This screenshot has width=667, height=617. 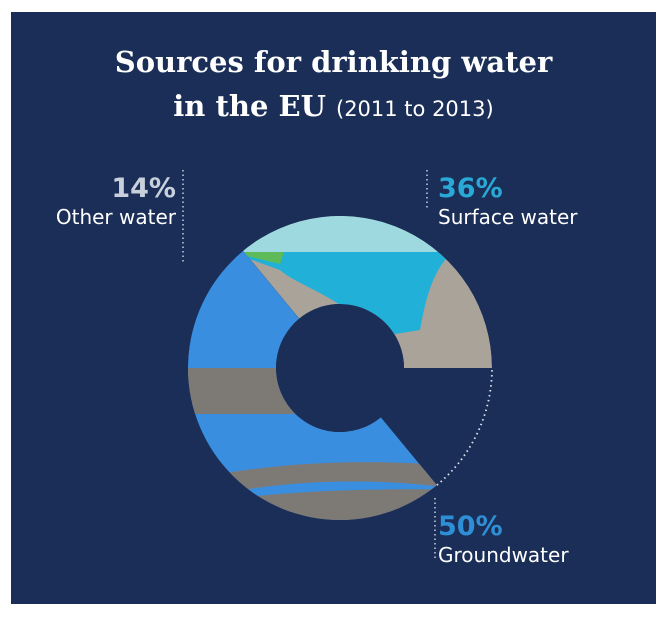 What do you see at coordinates (503, 555) in the screenshot?
I see `groundwater-name: Groundwater` at bounding box center [503, 555].